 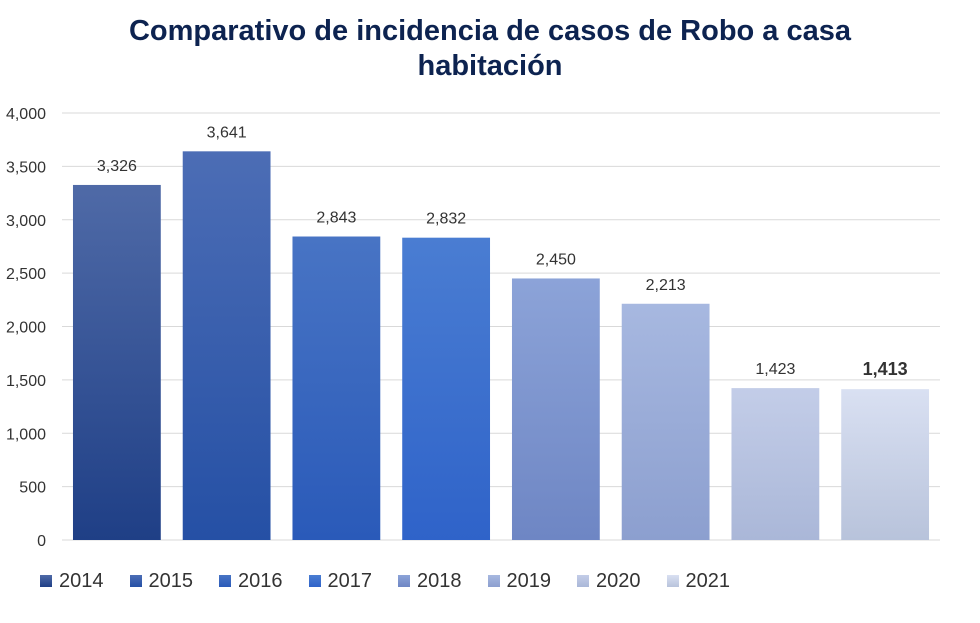 I want to click on legend-item-2016: 2016, so click(x=251, y=581).